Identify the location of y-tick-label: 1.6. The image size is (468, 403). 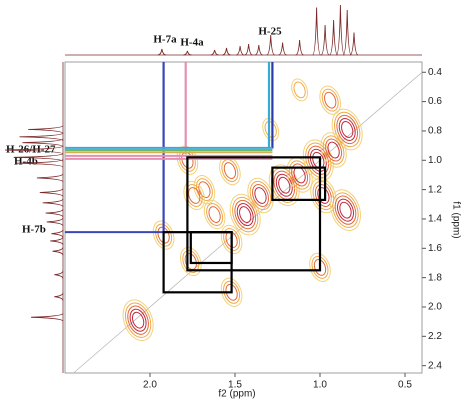
(435, 248).